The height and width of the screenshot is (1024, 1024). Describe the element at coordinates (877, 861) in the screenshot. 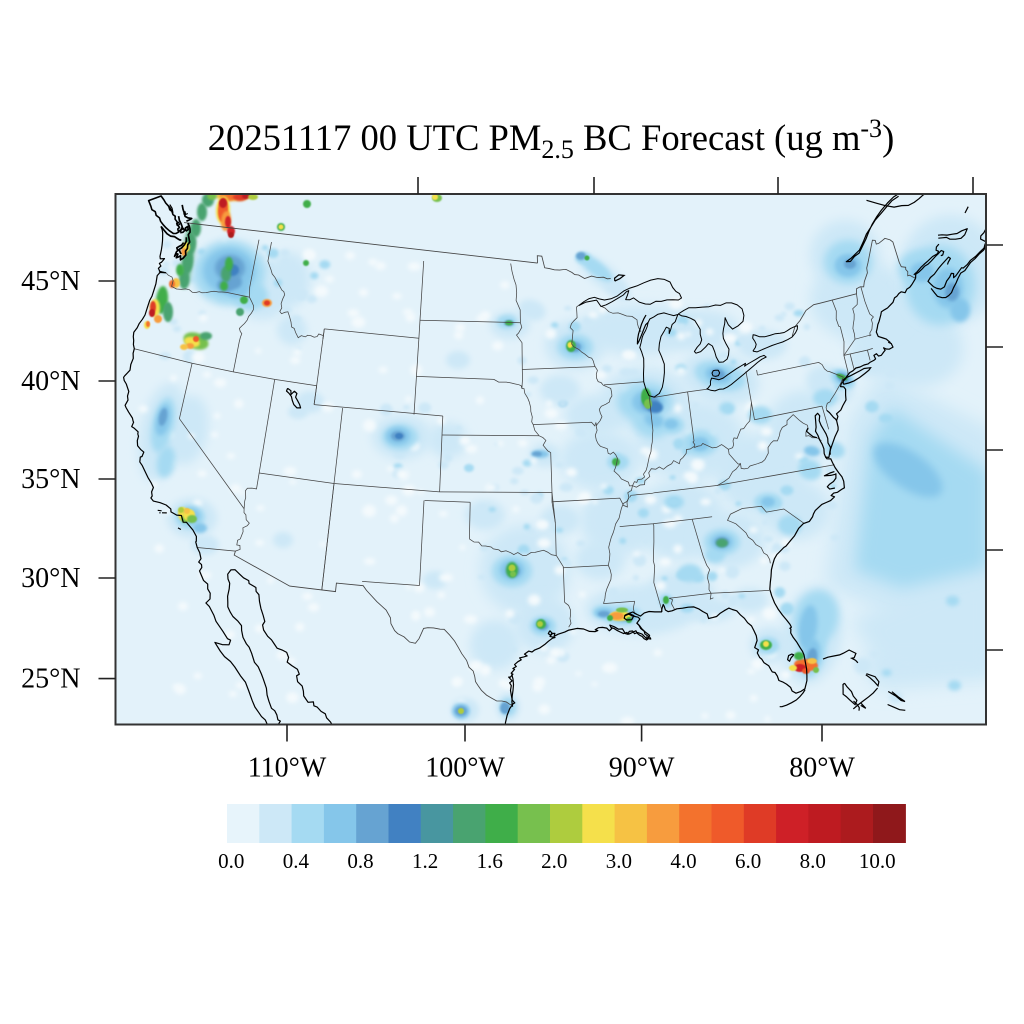

I see `svg-text: 10.0` at that location.